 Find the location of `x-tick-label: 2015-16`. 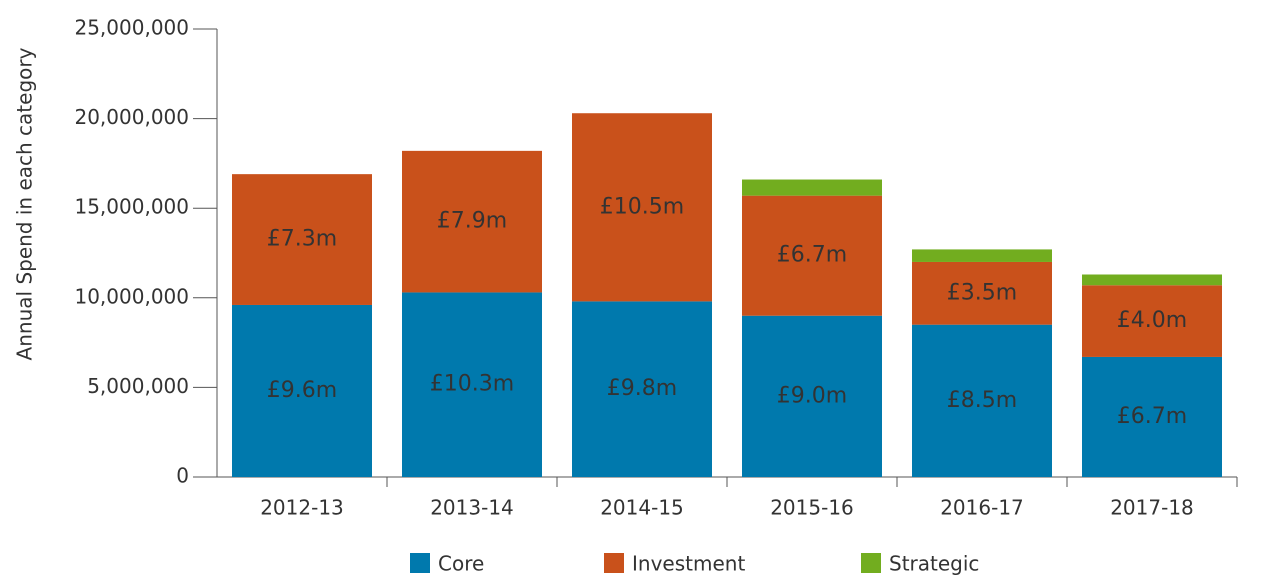

x-tick-label: 2015-16 is located at coordinates (812, 508).